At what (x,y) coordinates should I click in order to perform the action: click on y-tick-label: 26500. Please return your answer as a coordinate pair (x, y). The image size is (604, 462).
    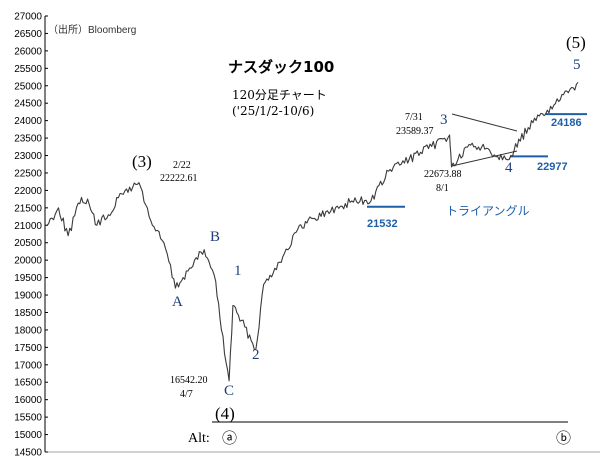
    Looking at the image, I should click on (28, 34).